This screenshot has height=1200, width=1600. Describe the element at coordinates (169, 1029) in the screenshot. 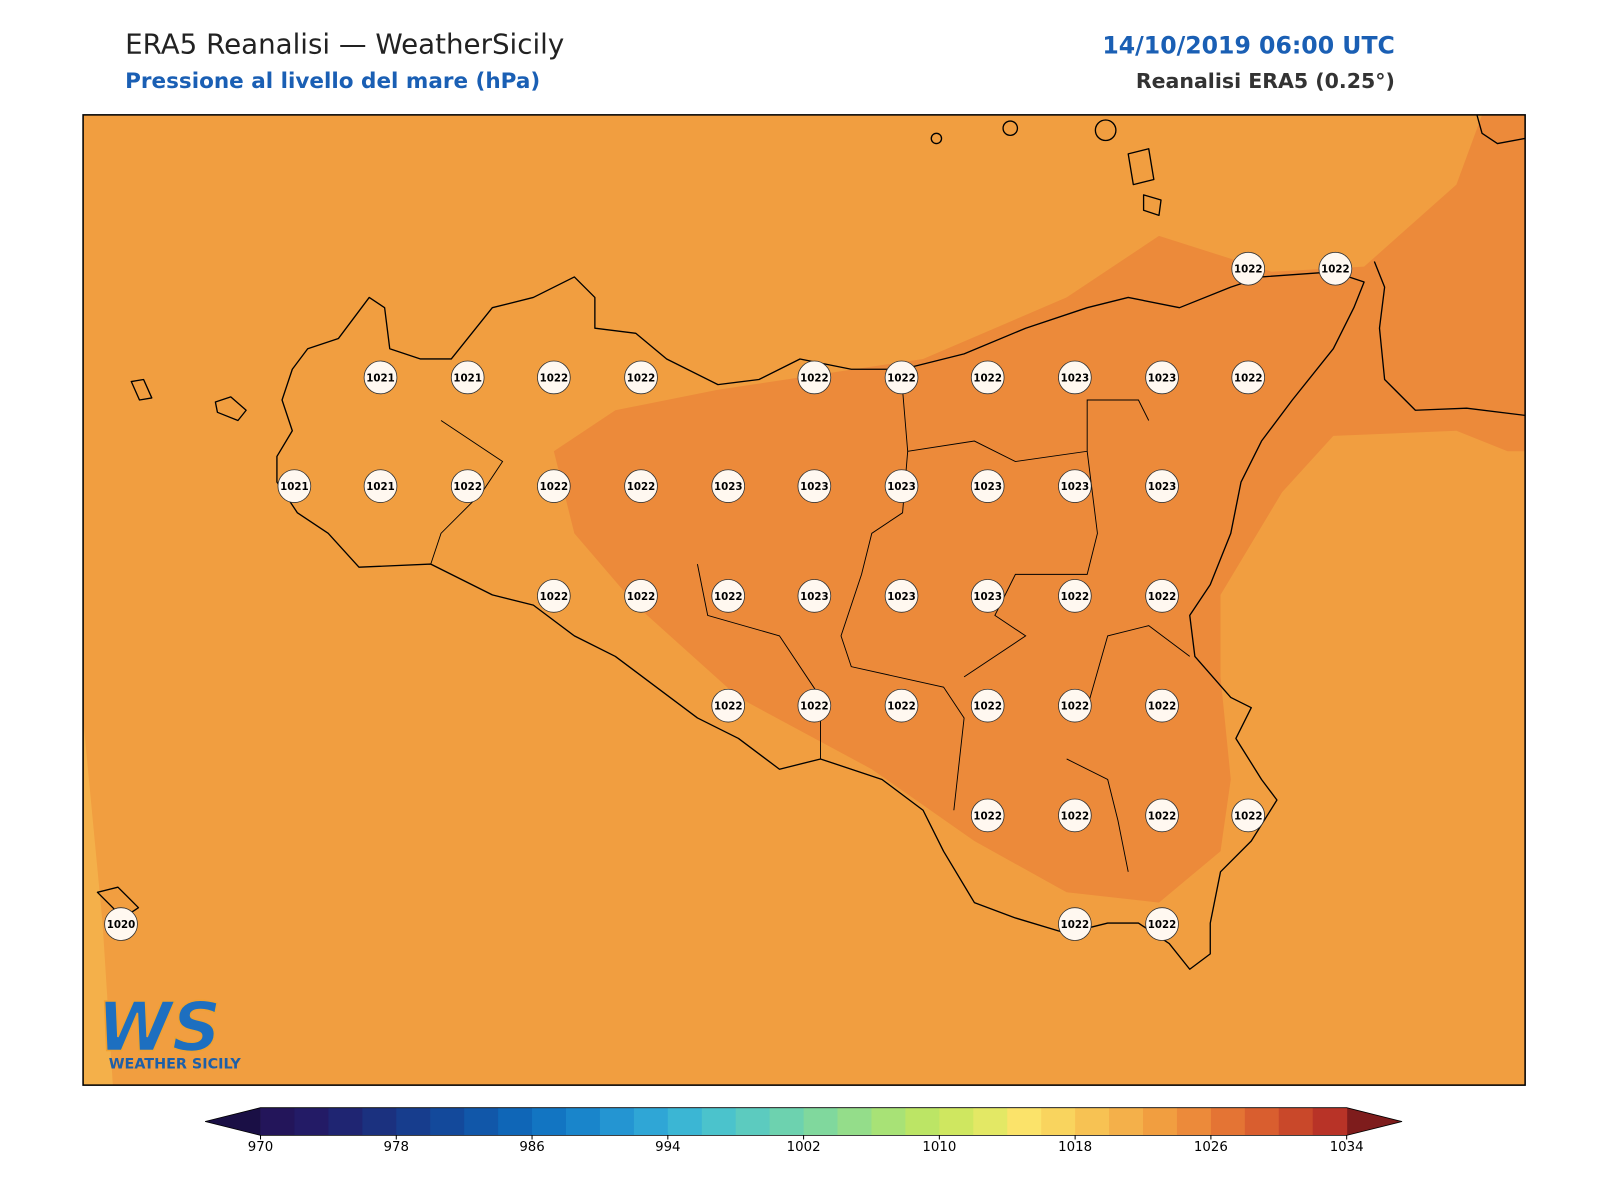

I see `logo: WS WEATHER SICILY` at that location.